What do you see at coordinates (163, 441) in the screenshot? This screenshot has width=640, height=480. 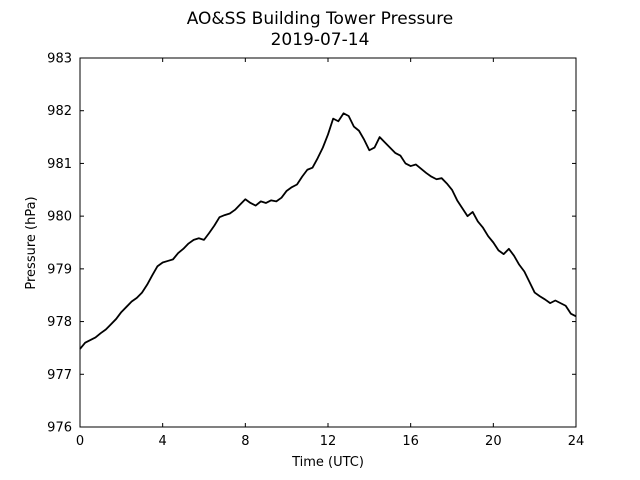 I see `x-tick-label: 4` at bounding box center [163, 441].